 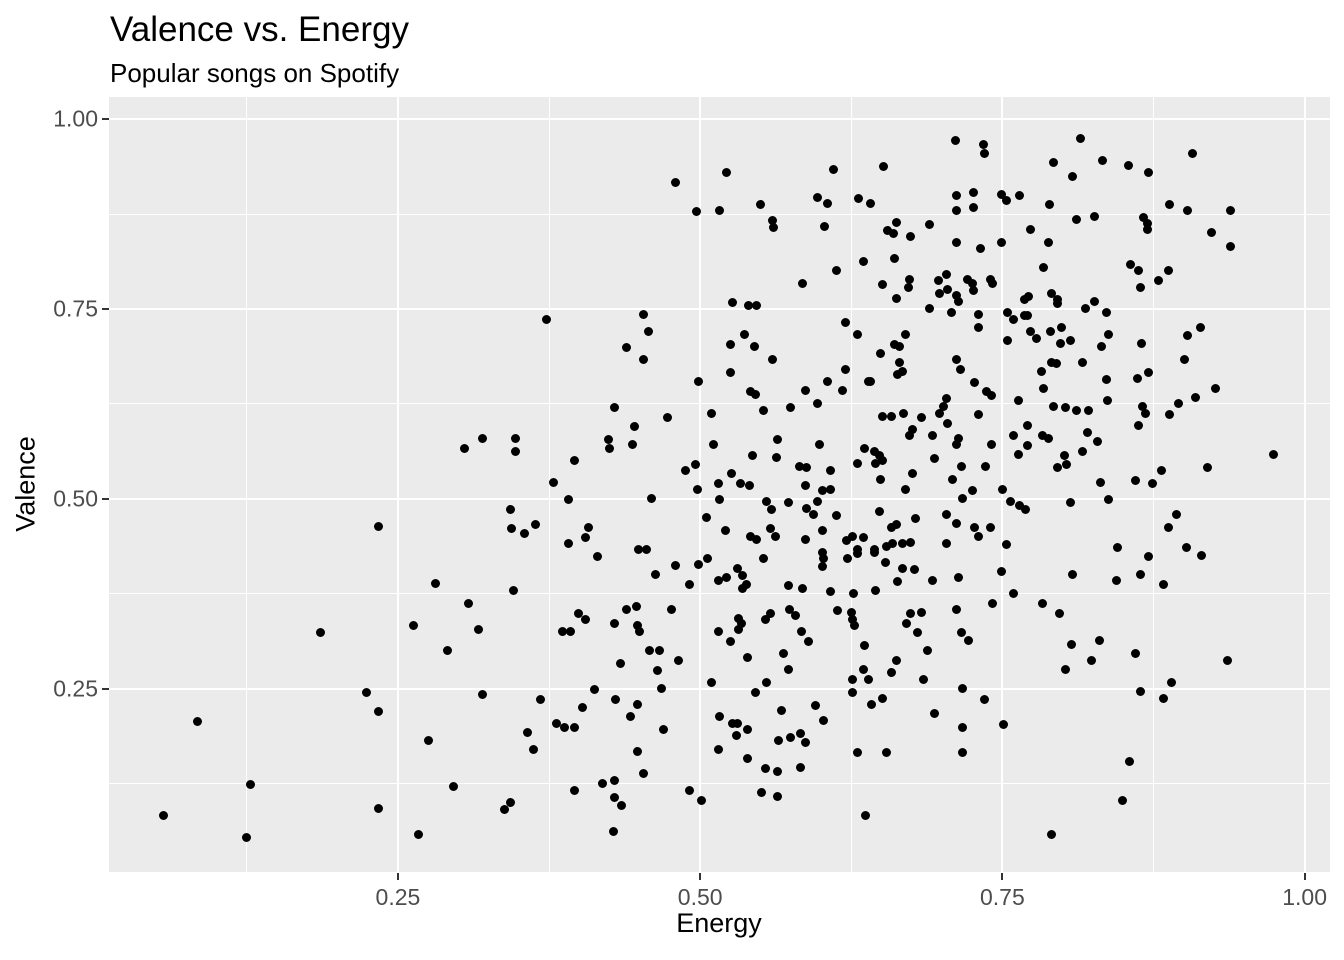 I want to click on major-gridline-horizontal, so click(x=719, y=308).